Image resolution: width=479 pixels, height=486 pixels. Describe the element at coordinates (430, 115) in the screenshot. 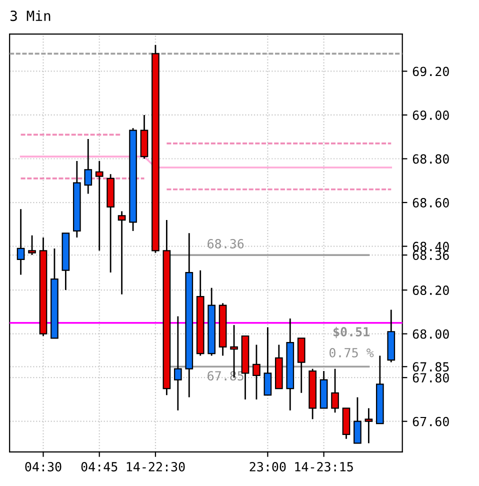

I see `y-tick-label: 69.00` at that location.